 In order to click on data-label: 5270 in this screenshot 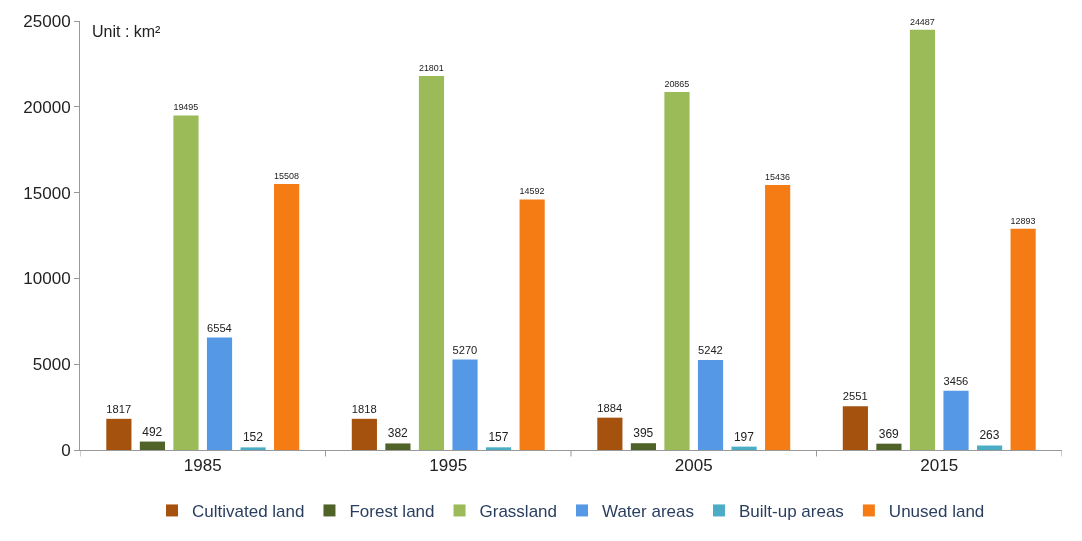, I will do `click(465, 349)`.